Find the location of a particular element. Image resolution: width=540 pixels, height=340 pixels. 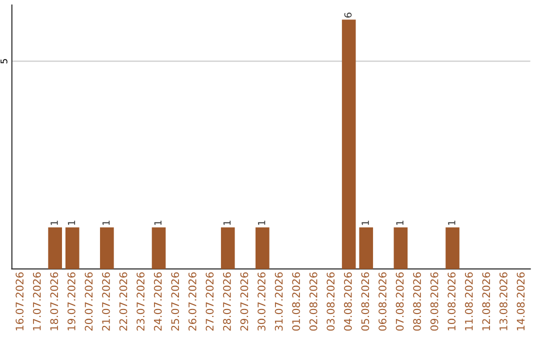

x-tick-label: 29.07.2026 is located at coordinates (244, 301).